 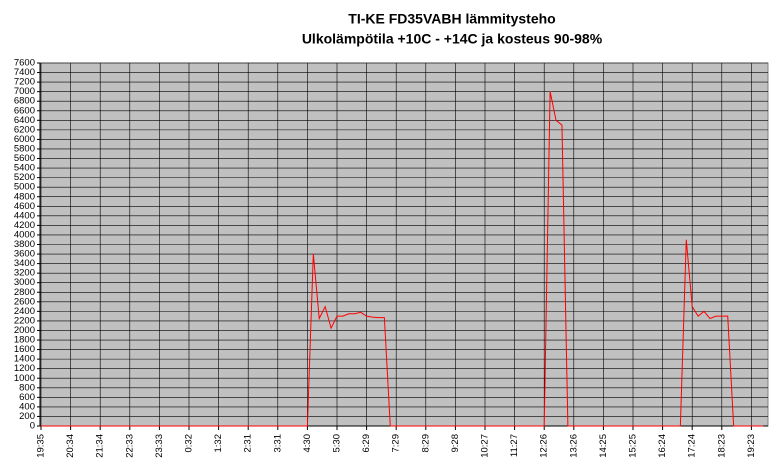 I want to click on chart-title: TI-KE FD35VABH lämmitysteho, so click(x=451, y=19).